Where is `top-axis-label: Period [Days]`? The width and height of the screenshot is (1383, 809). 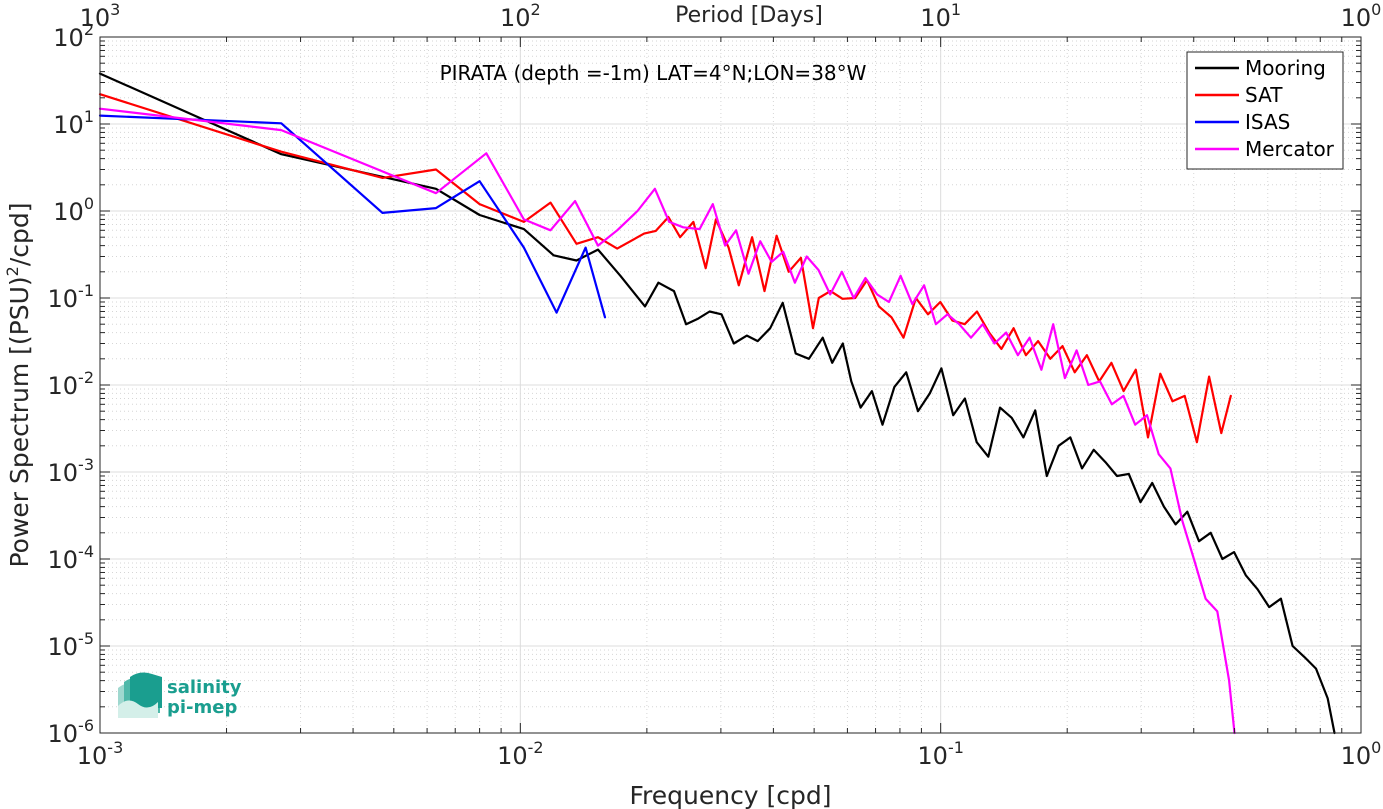
top-axis-label: Period [Days] is located at coordinates (749, 15).